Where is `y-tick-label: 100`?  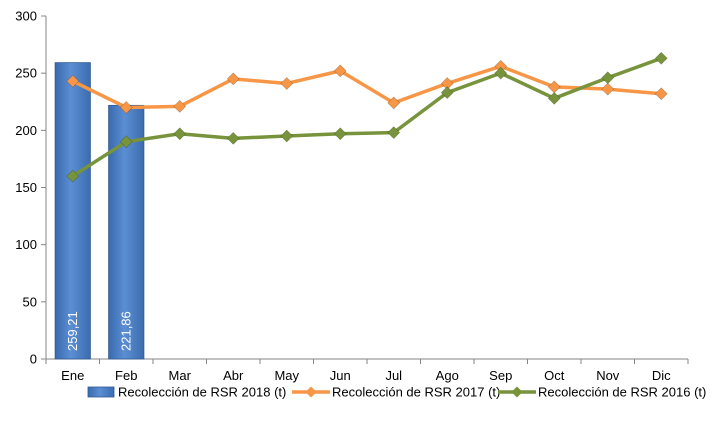
y-tick-label: 100 is located at coordinates (26, 244).